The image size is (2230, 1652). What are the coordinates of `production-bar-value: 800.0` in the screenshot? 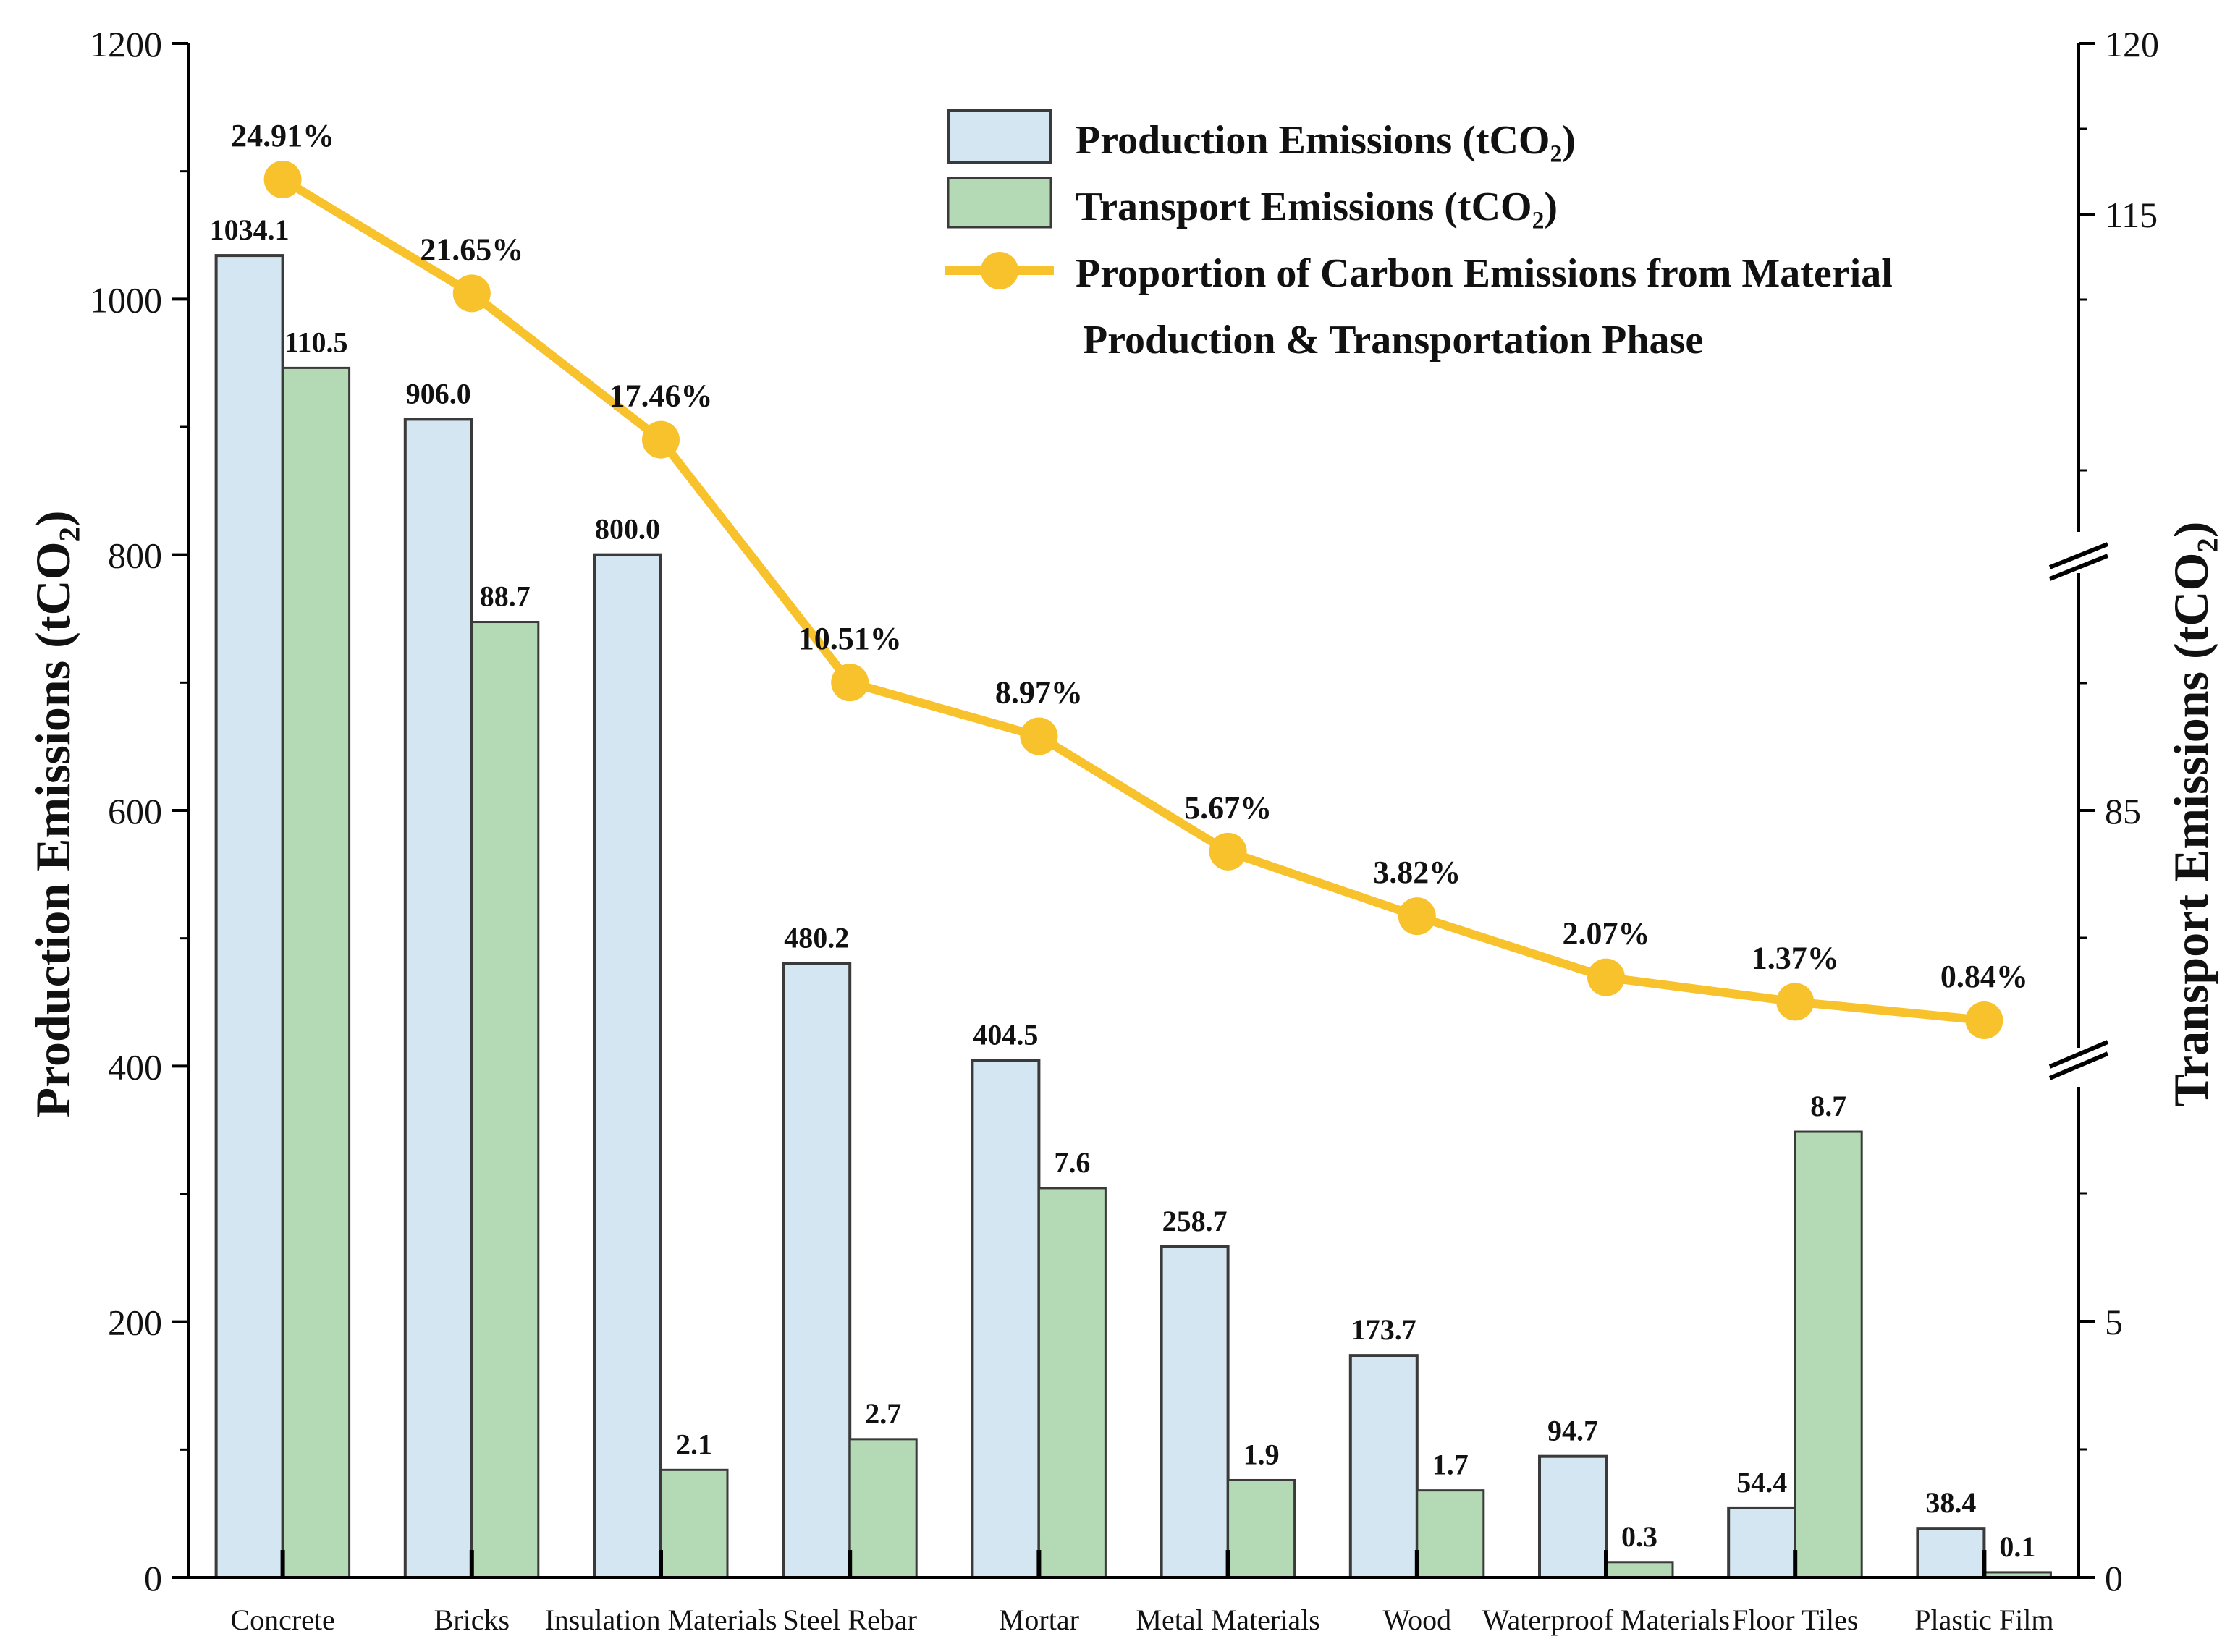 It's located at (627, 529).